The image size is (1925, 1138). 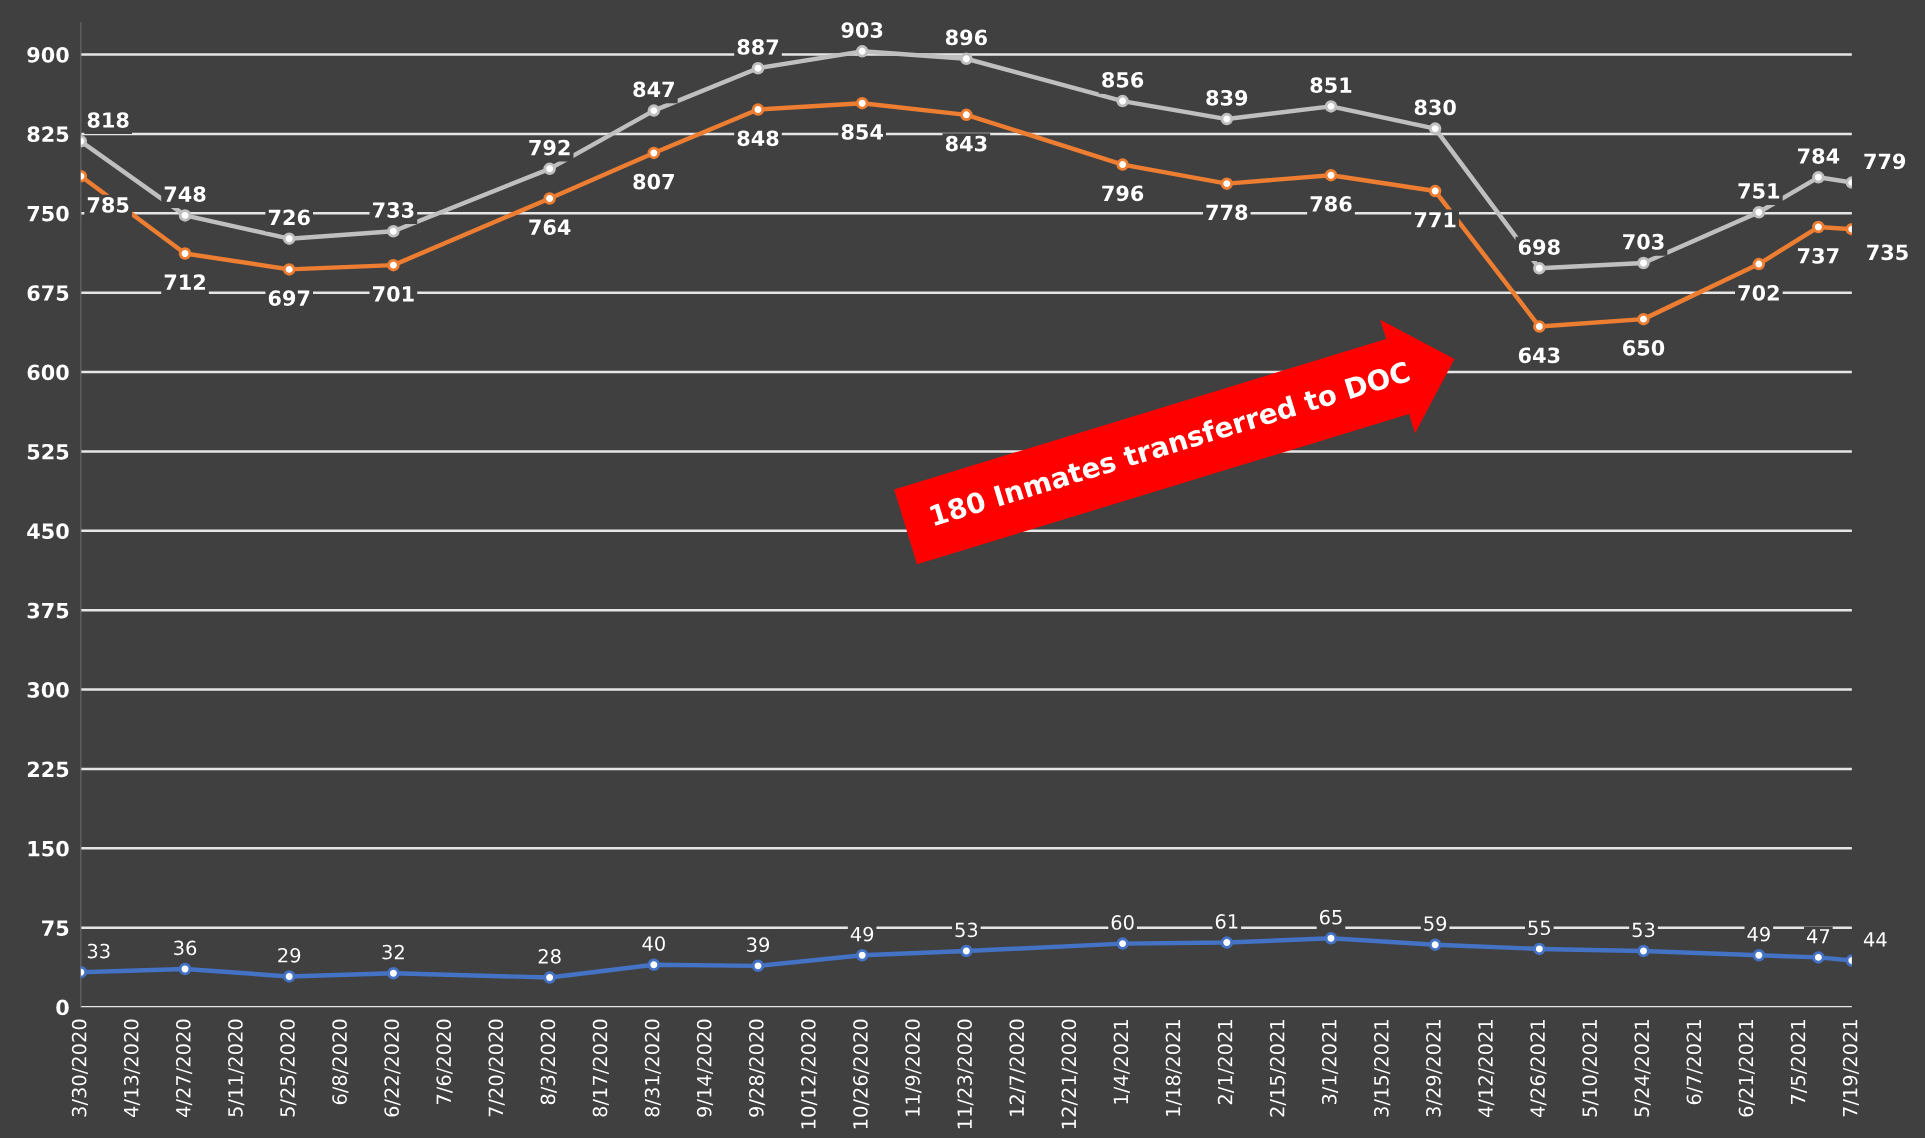 What do you see at coordinates (1017, 1067) in the screenshot?
I see `x-tick-label: 12/7/2020` at bounding box center [1017, 1067].